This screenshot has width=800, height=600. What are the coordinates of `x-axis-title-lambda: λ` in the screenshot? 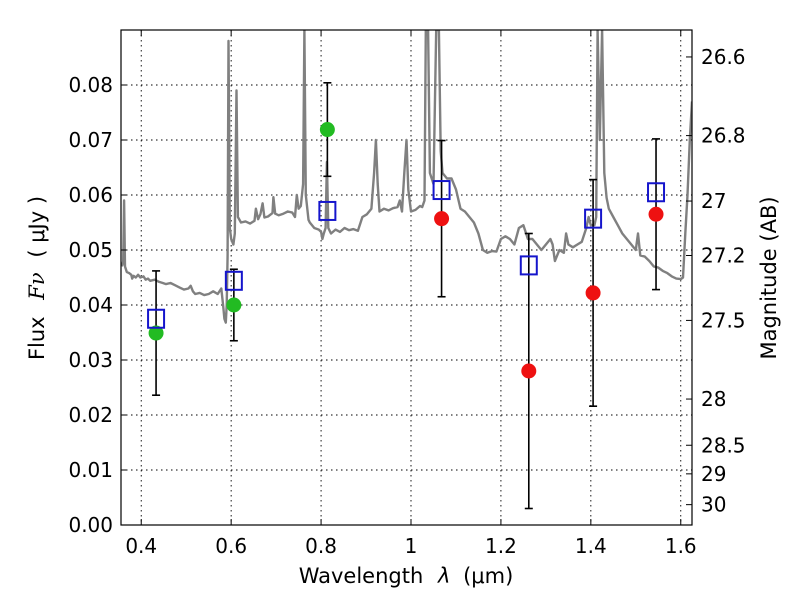 It's located at (443, 576).